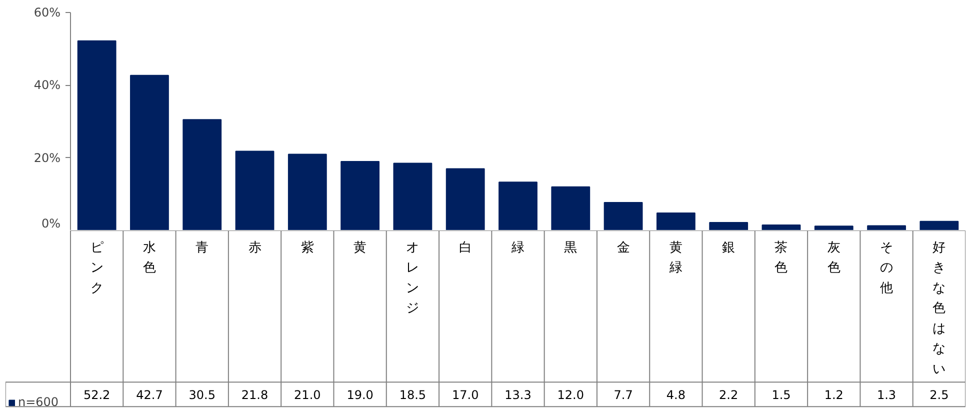  What do you see at coordinates (887, 268) in the screenshot?
I see `x-tick-label: その他` at bounding box center [887, 268].